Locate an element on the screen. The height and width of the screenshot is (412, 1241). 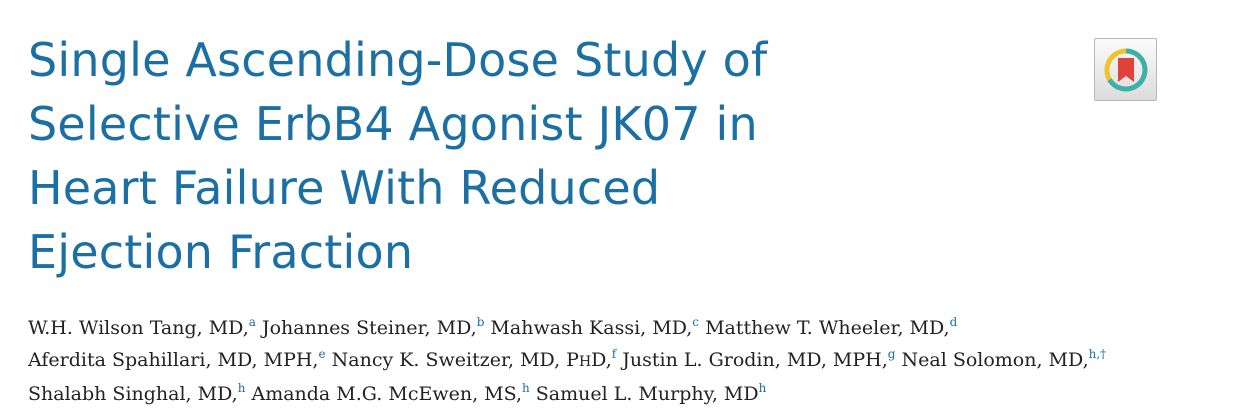
affiliation-link: e is located at coordinates (322, 354).